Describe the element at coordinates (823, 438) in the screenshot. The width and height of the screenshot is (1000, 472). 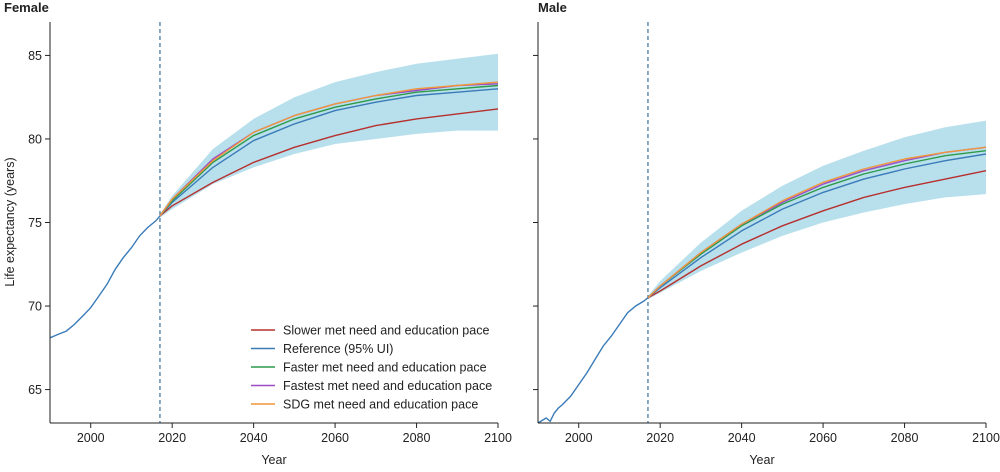
I see `x-tick-label-male-2060: 2060` at that location.